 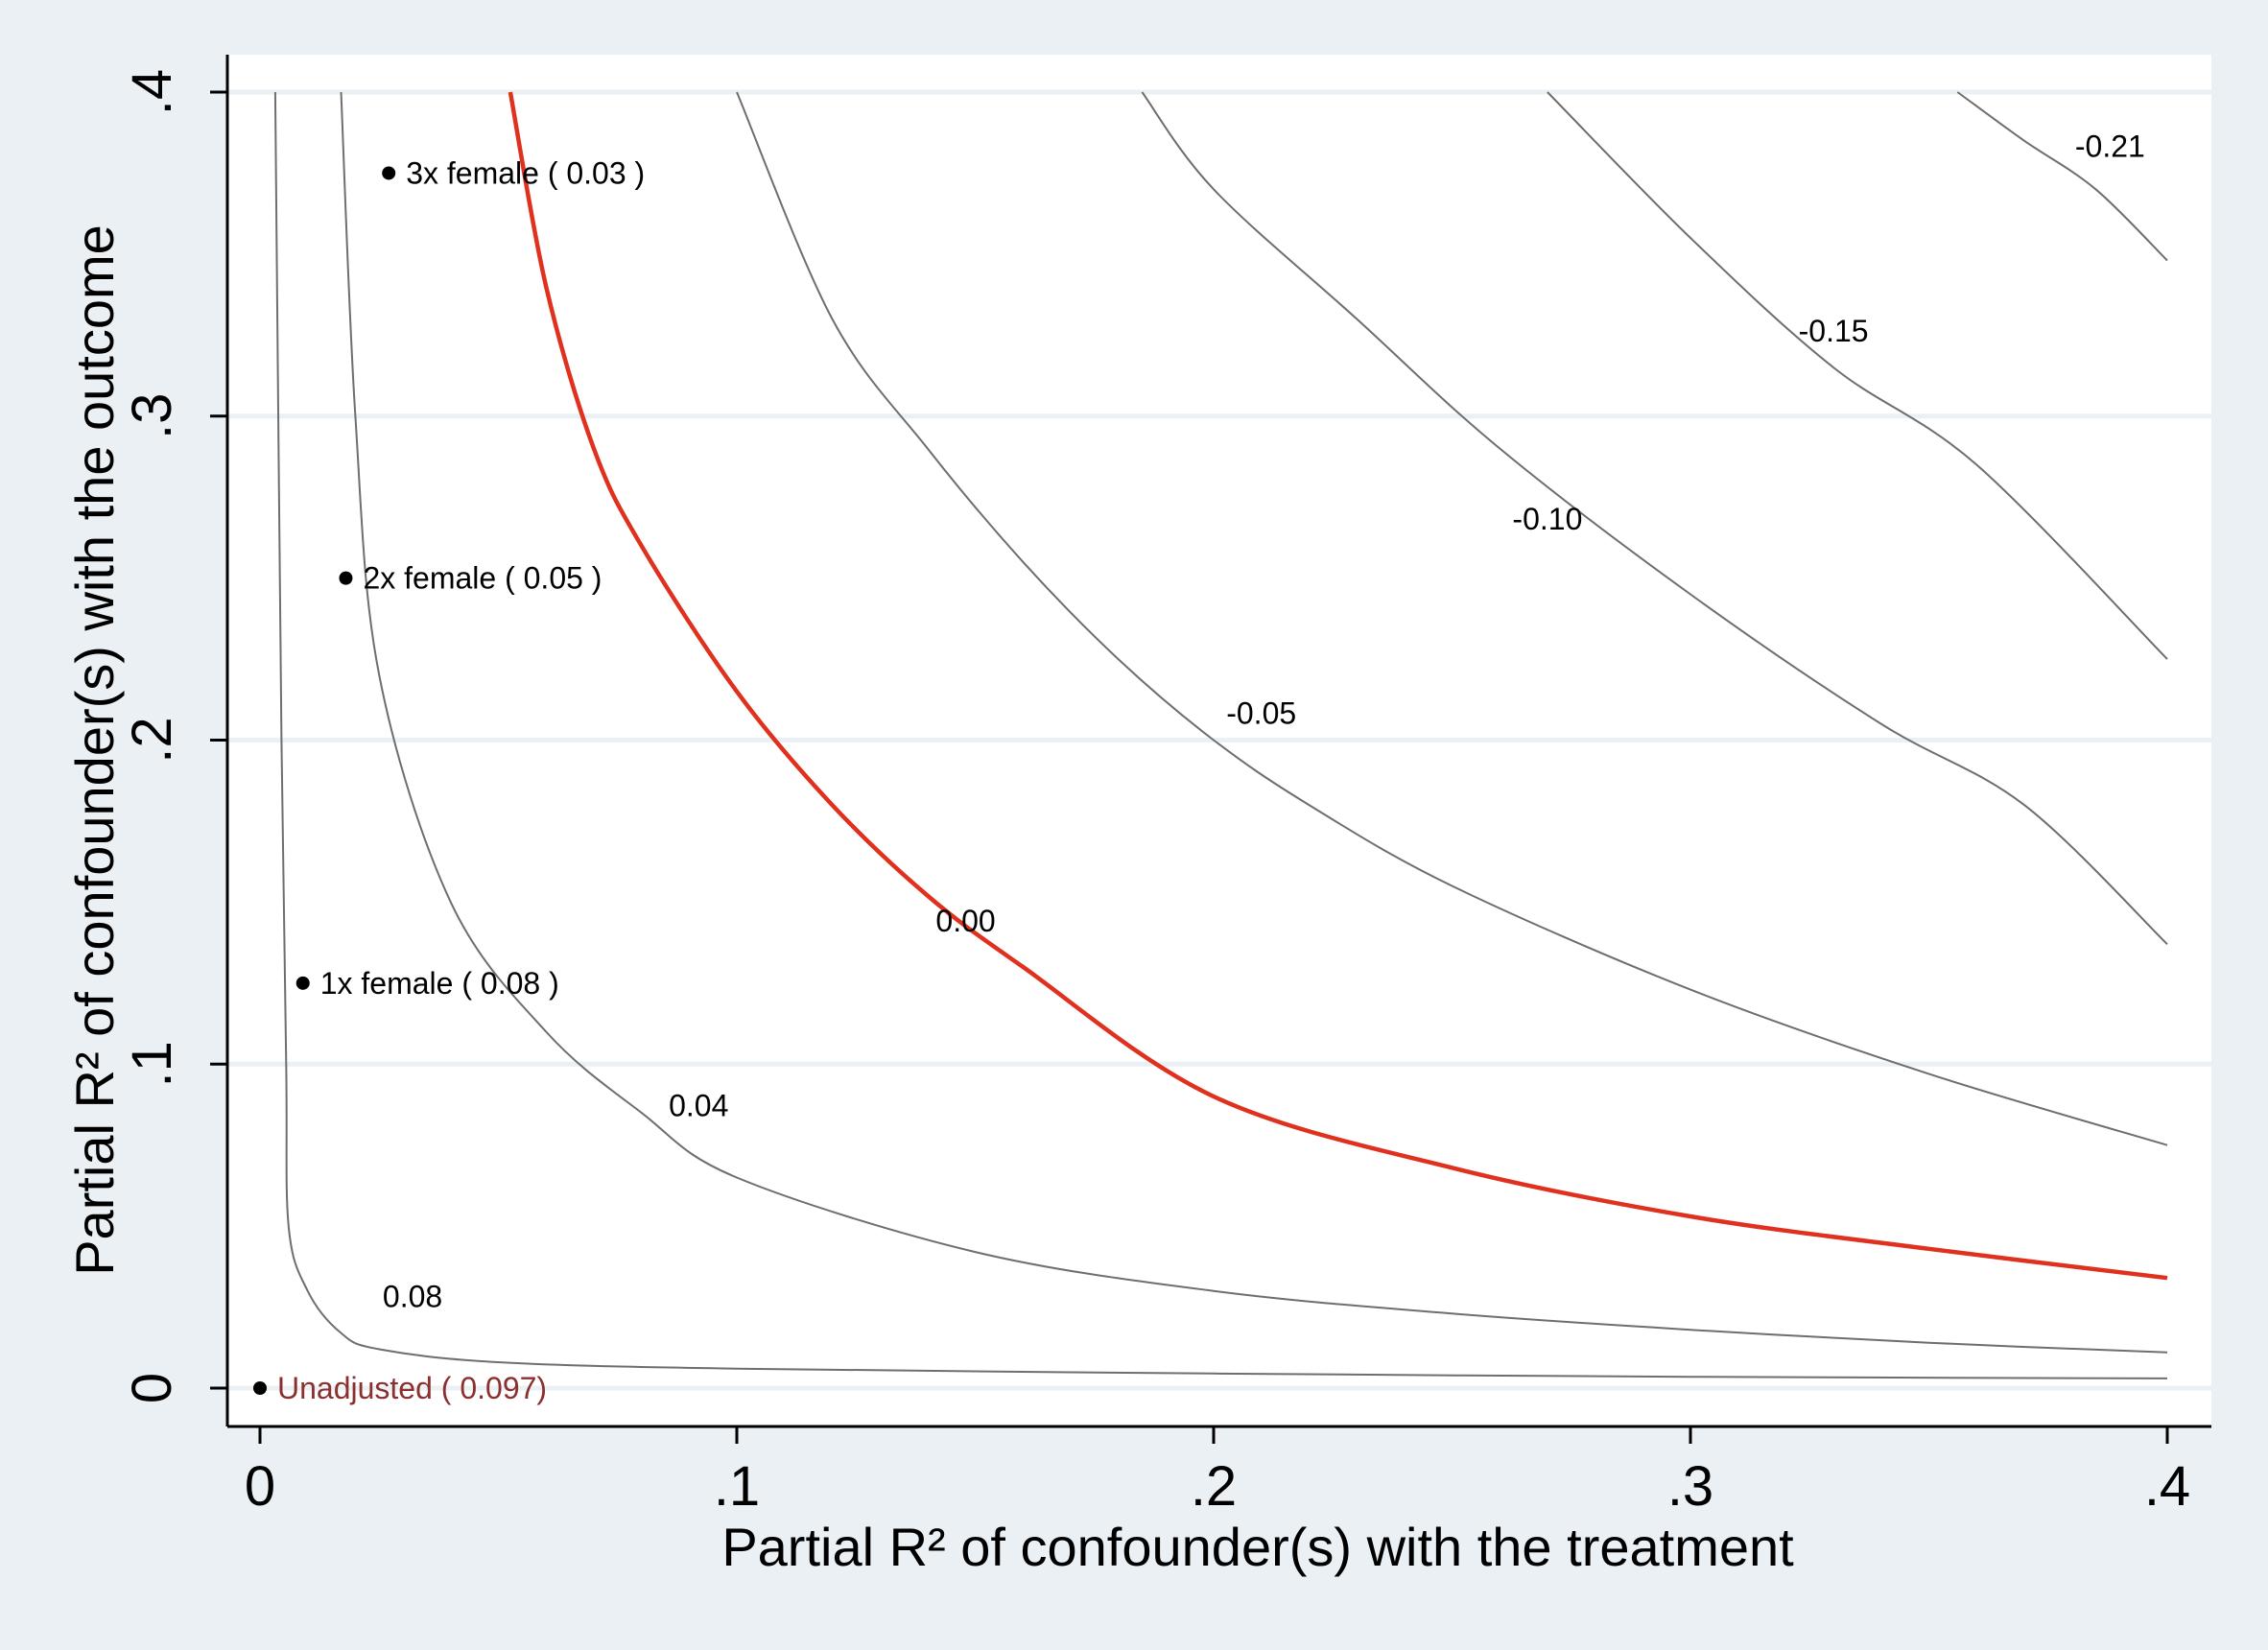 I want to click on contour-label: -0.21, so click(x=2110, y=147).